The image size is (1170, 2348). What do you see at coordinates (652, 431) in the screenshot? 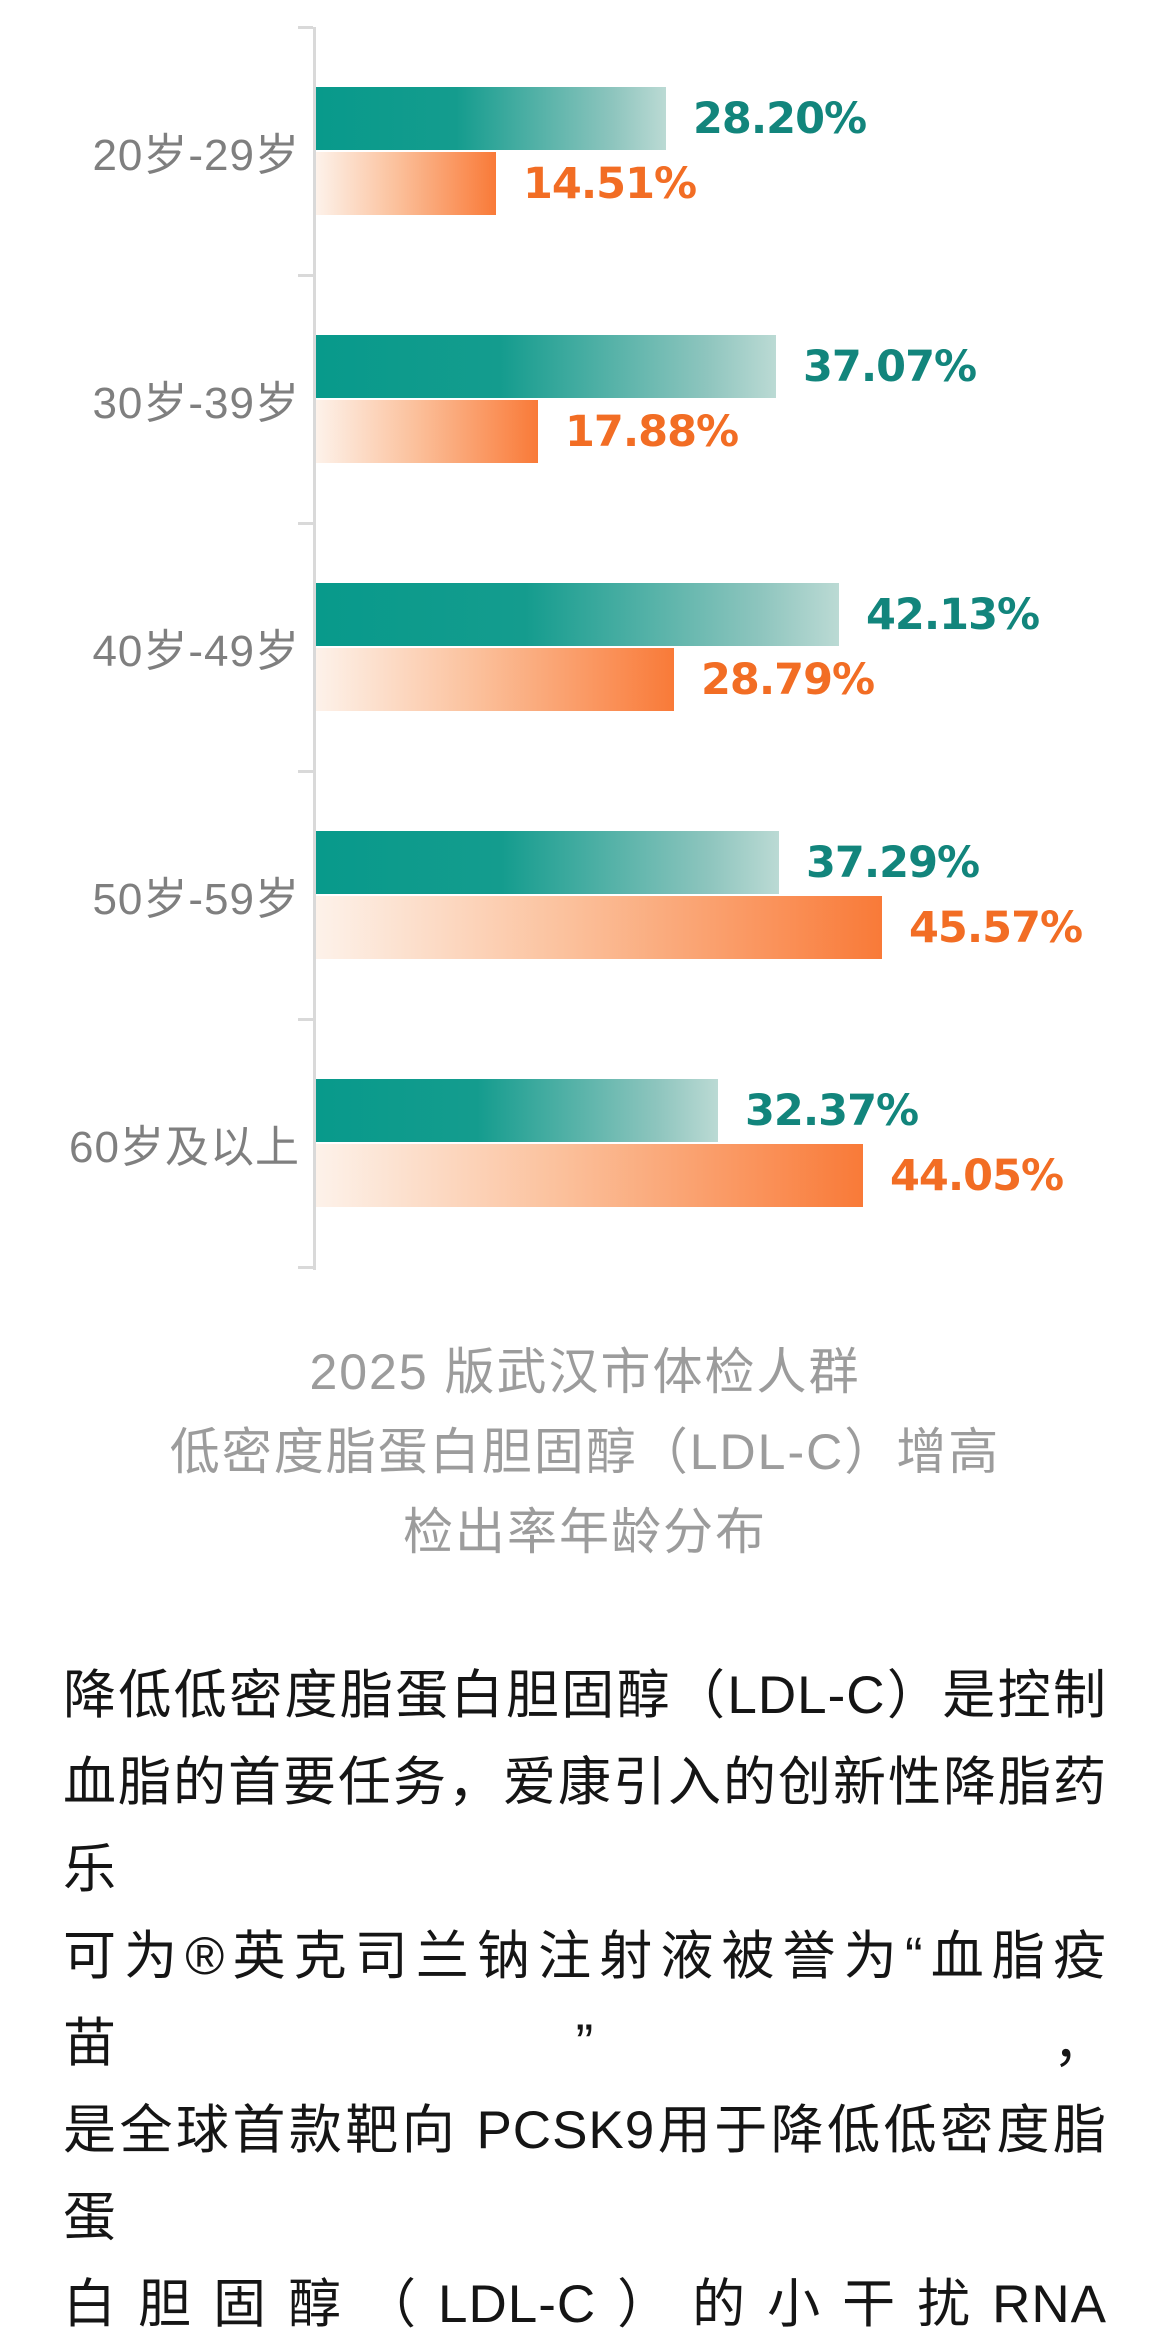
I see `value-label-orange: 17.88%` at bounding box center [652, 431].